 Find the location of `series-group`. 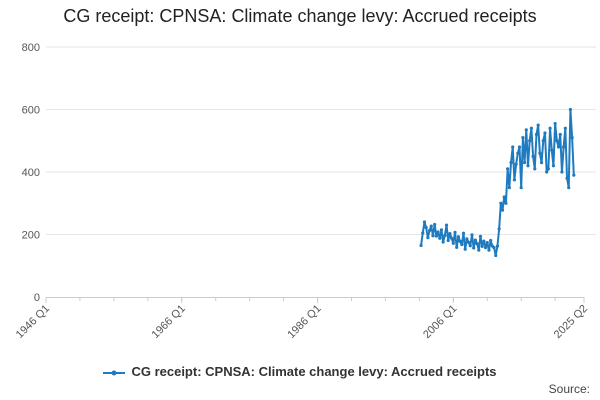

series-group is located at coordinates (497, 182).